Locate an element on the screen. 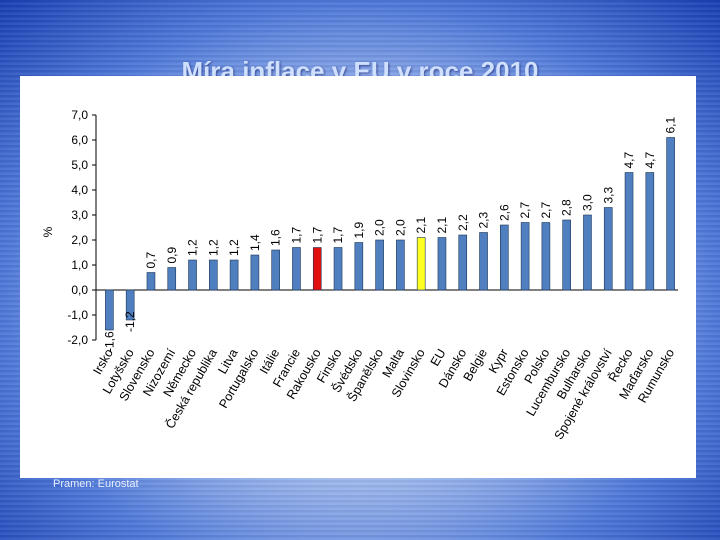 The width and height of the screenshot is (720, 540). value-label: 6,1 is located at coordinates (671, 124).